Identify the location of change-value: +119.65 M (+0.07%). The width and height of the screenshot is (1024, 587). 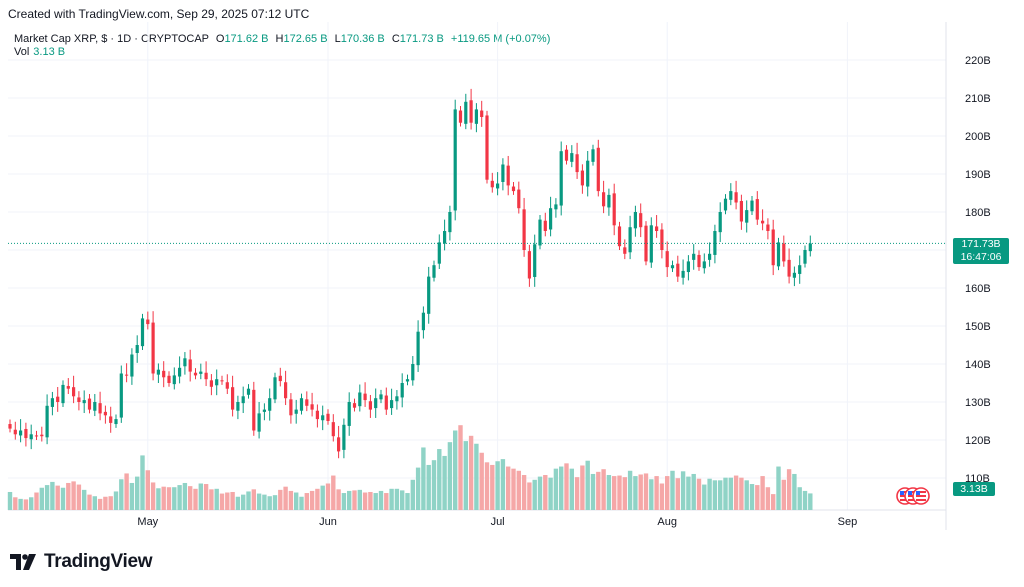
(500, 39).